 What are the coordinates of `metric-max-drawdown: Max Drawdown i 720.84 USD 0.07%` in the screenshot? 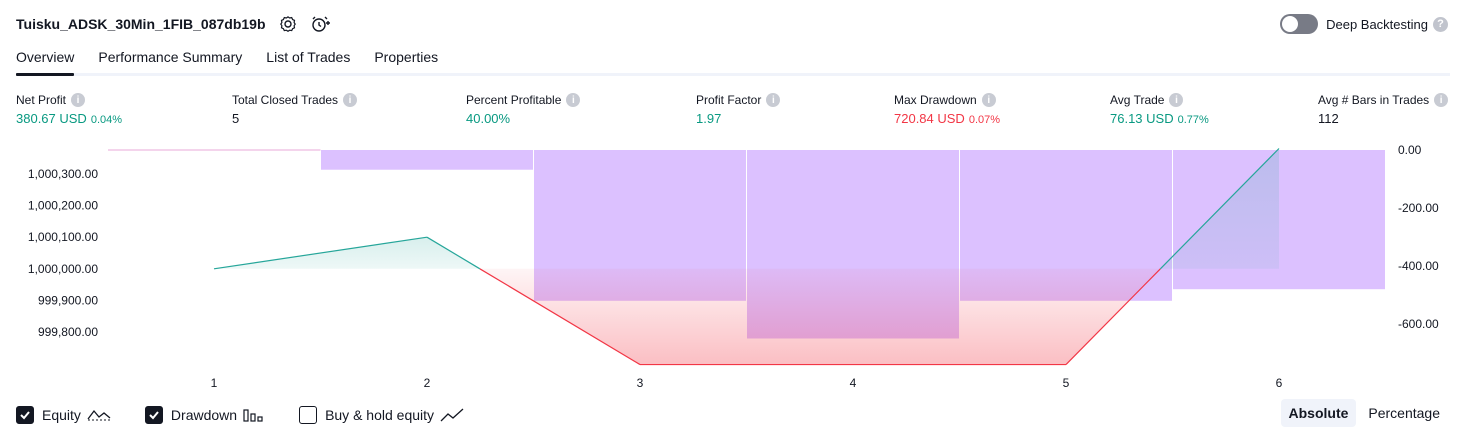 It's located at (947, 109).